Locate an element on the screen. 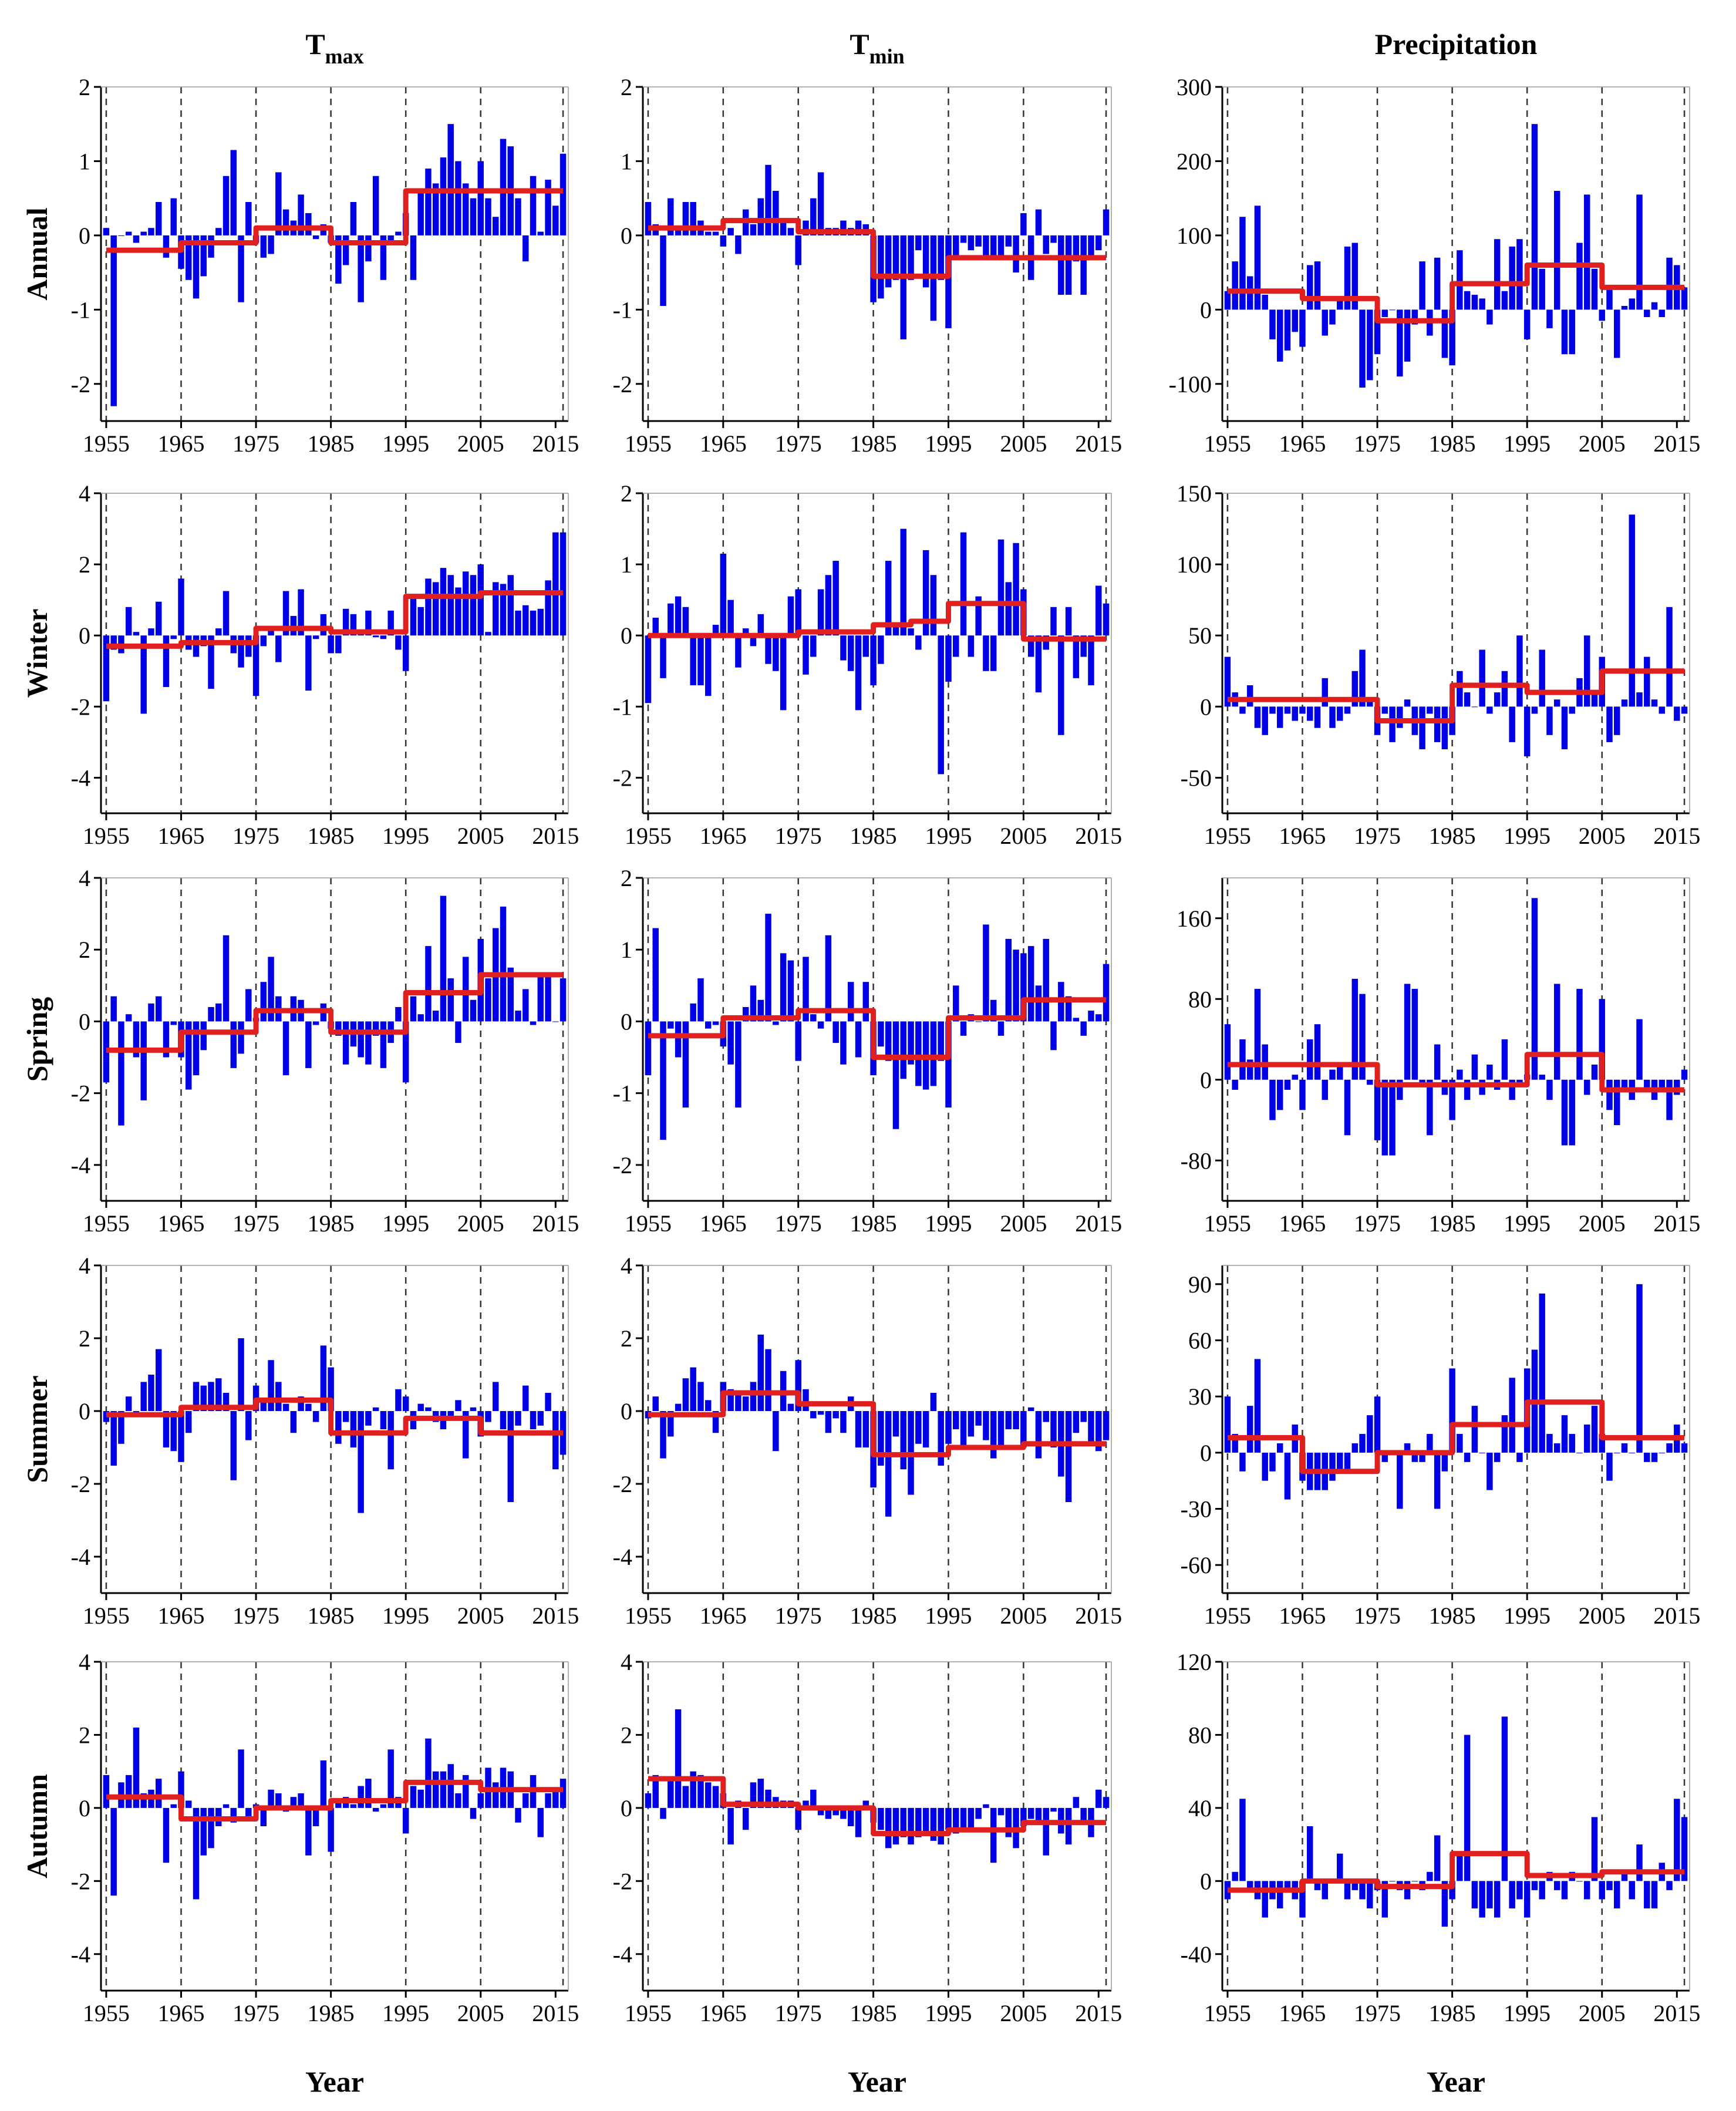 The image size is (1736, 2111). y-tick-label: 120 is located at coordinates (1194, 1662).